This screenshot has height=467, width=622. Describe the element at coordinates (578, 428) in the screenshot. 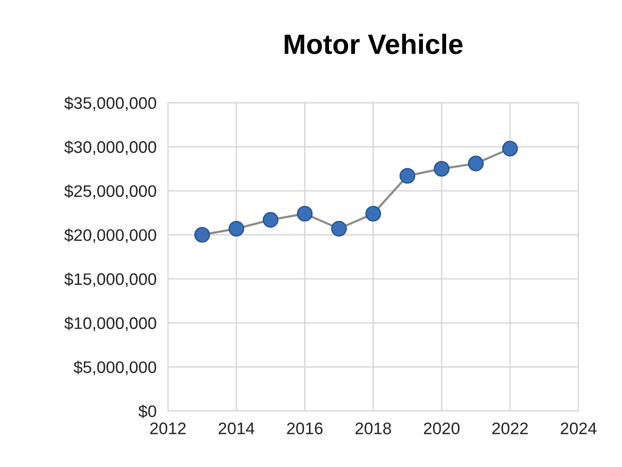

I see `x-tick-label: 2024` at that location.